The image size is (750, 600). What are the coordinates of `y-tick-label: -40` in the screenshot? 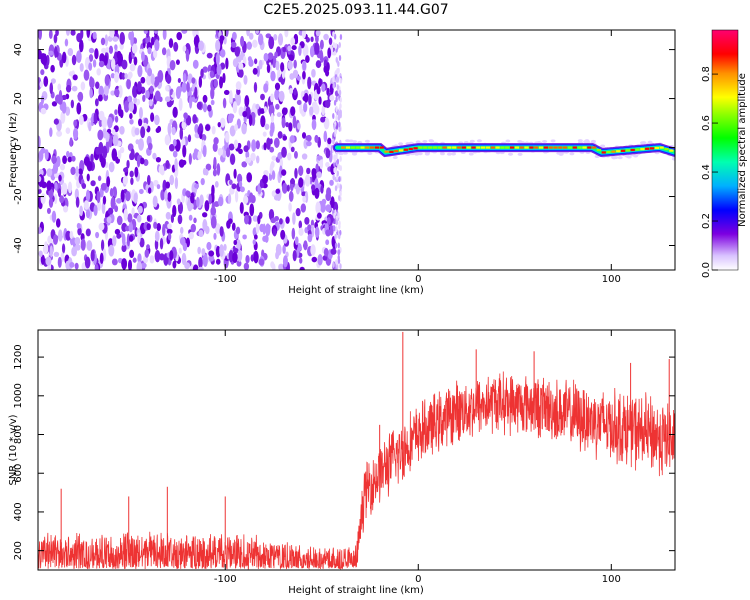 It's located at (18, 245).